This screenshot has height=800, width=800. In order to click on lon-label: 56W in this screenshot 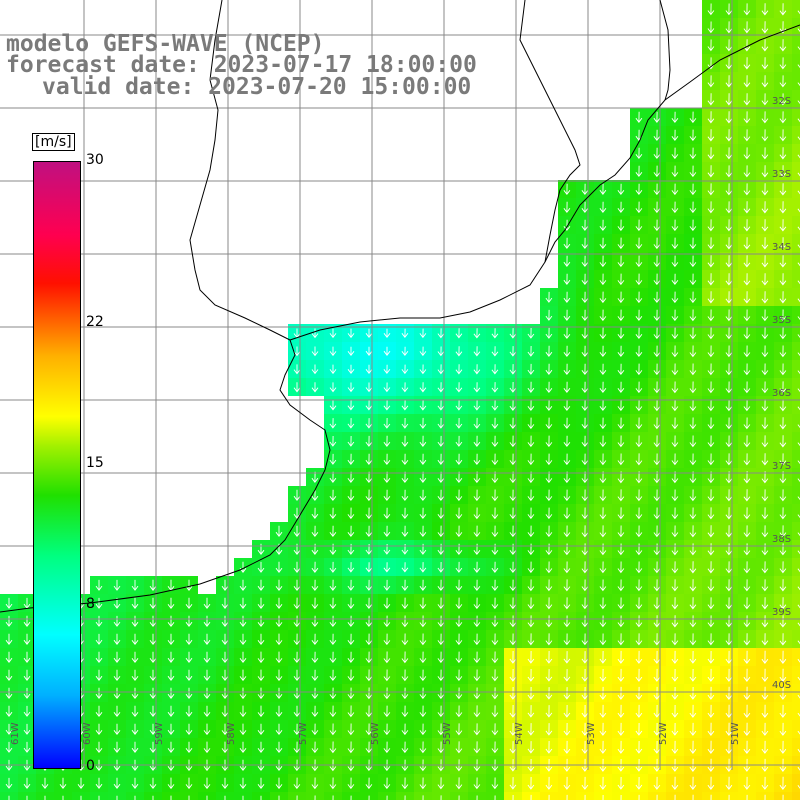, I will do `click(375, 733)`.